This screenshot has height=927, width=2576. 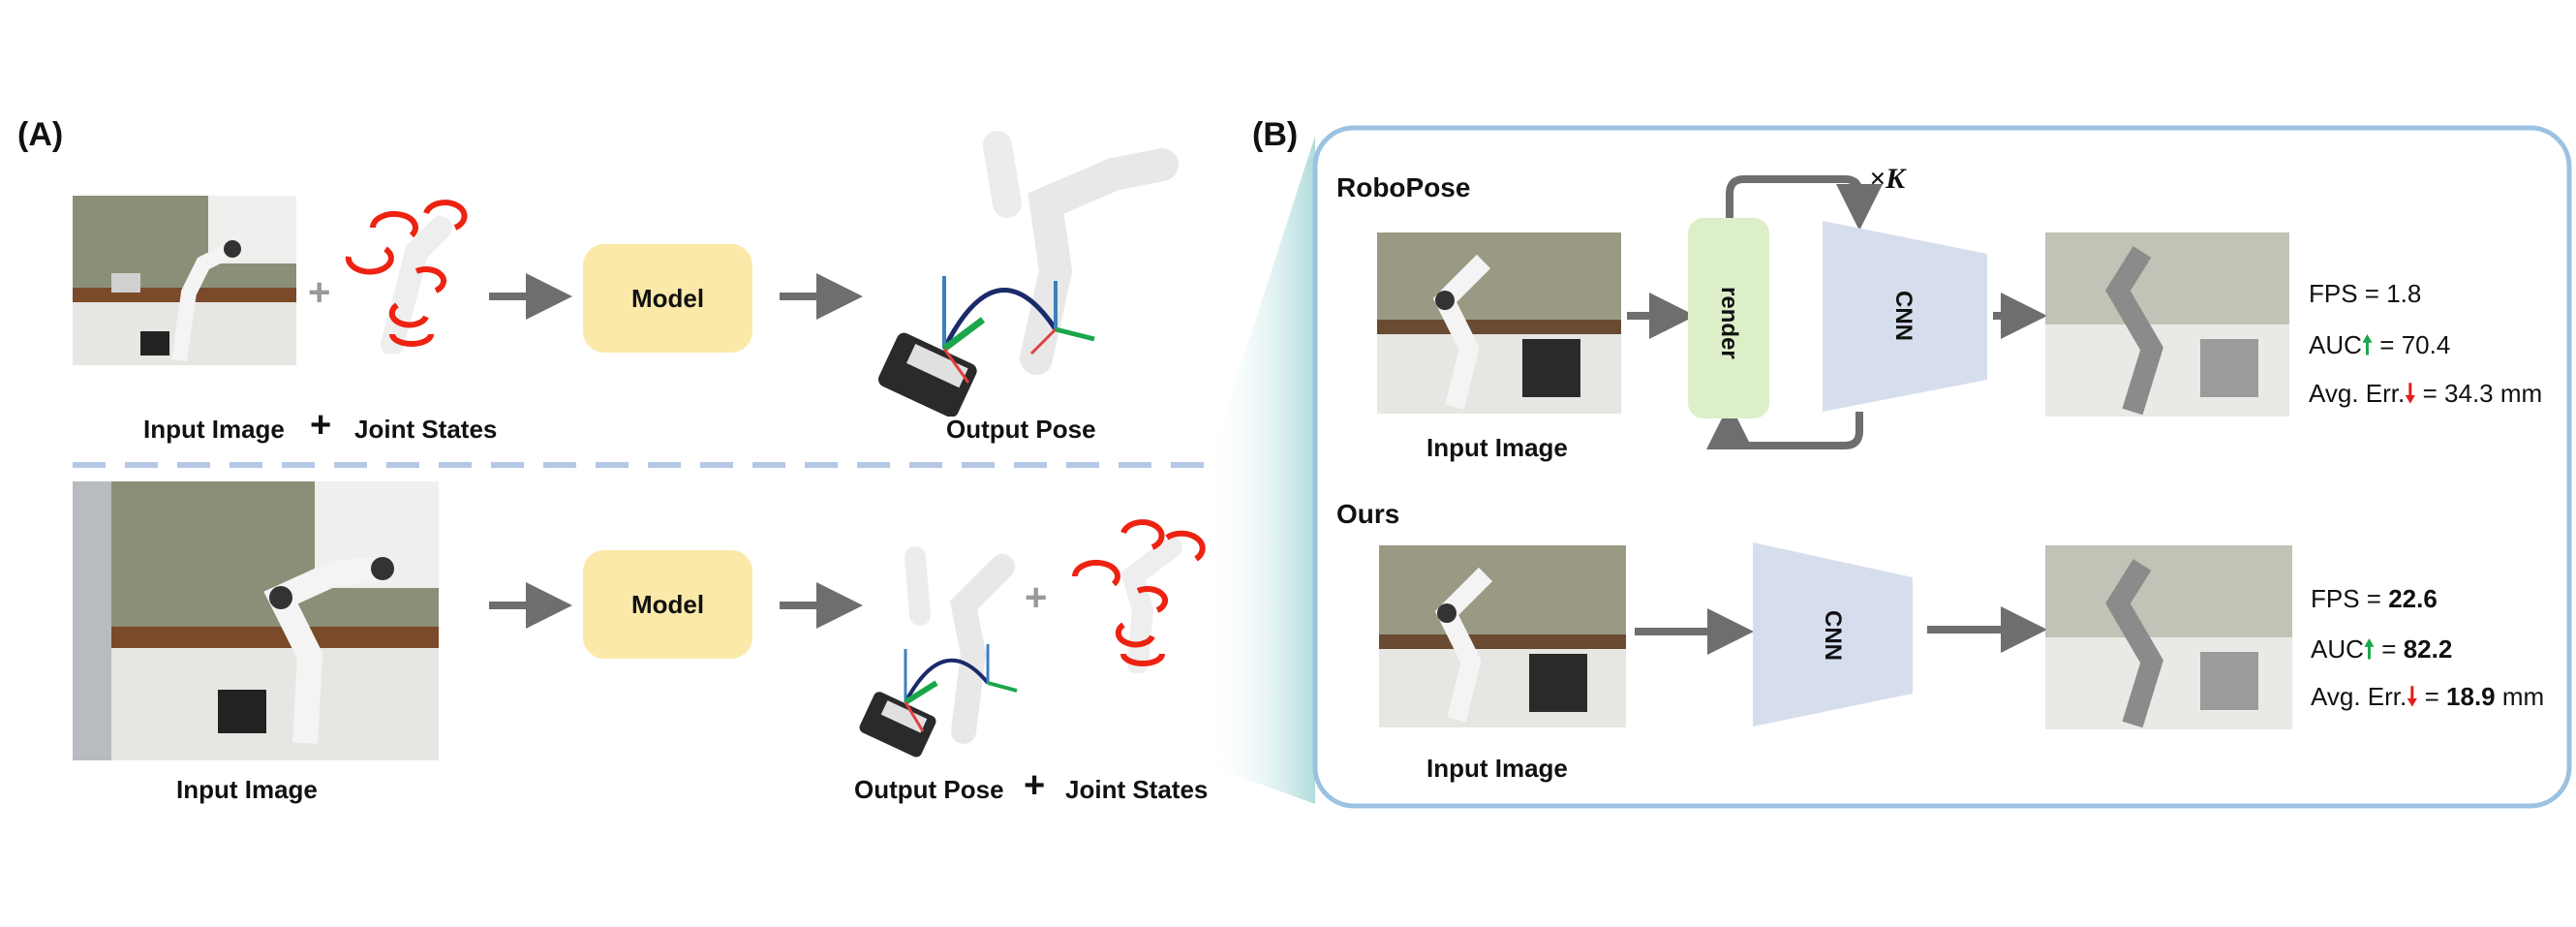 What do you see at coordinates (406, 277) in the screenshot?
I see `joint-states-icon-a-top` at bounding box center [406, 277].